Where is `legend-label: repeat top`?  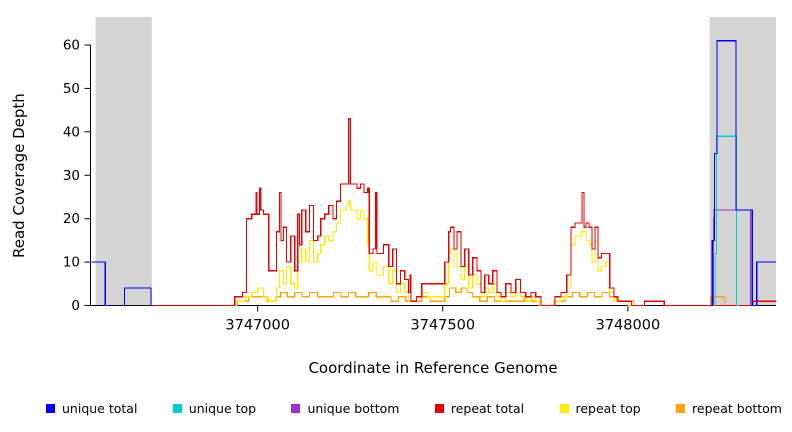 legend-label: repeat top is located at coordinates (608, 408).